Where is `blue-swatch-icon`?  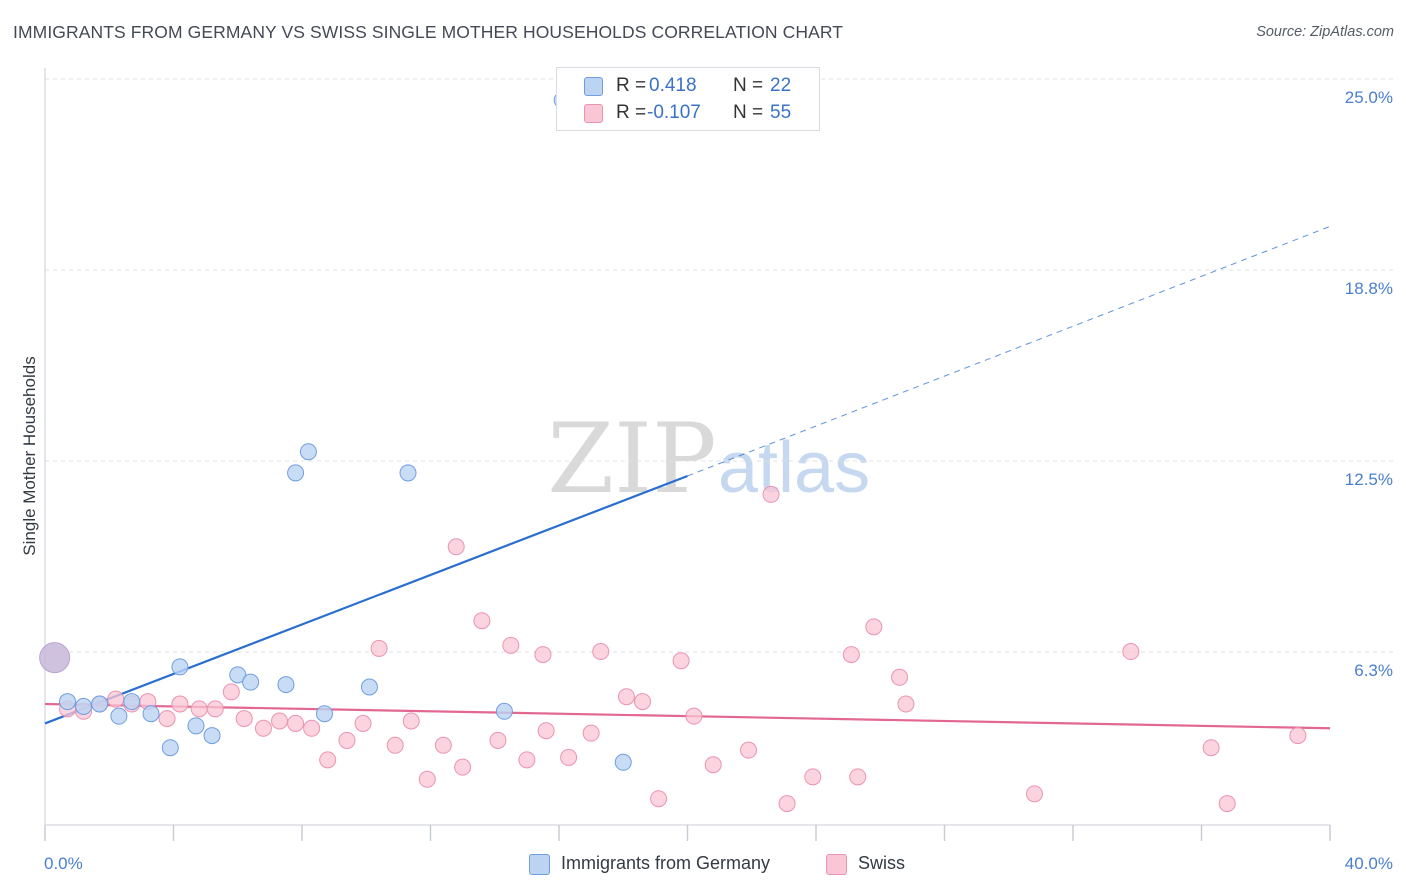
blue-swatch-icon is located at coordinates (593, 86).